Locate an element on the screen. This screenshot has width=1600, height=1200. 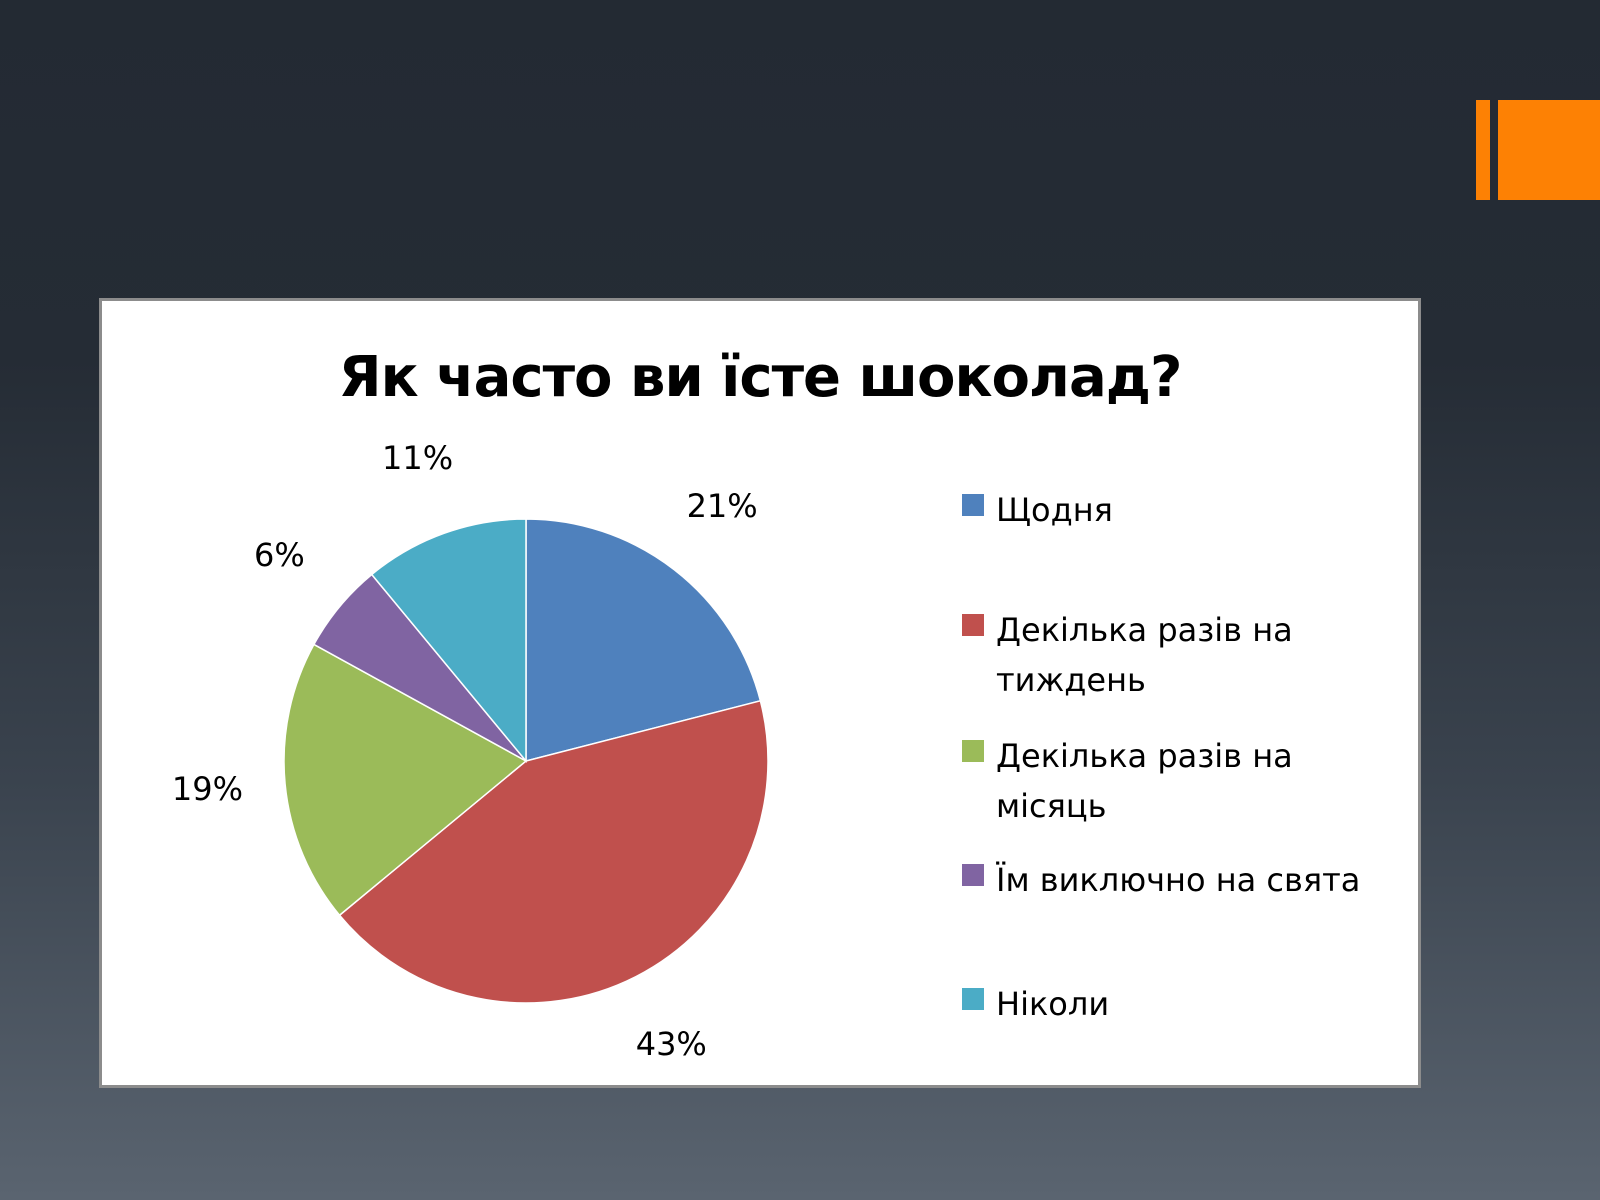
legend-item-4: Їм виключно на свята is located at coordinates (1182, 880).